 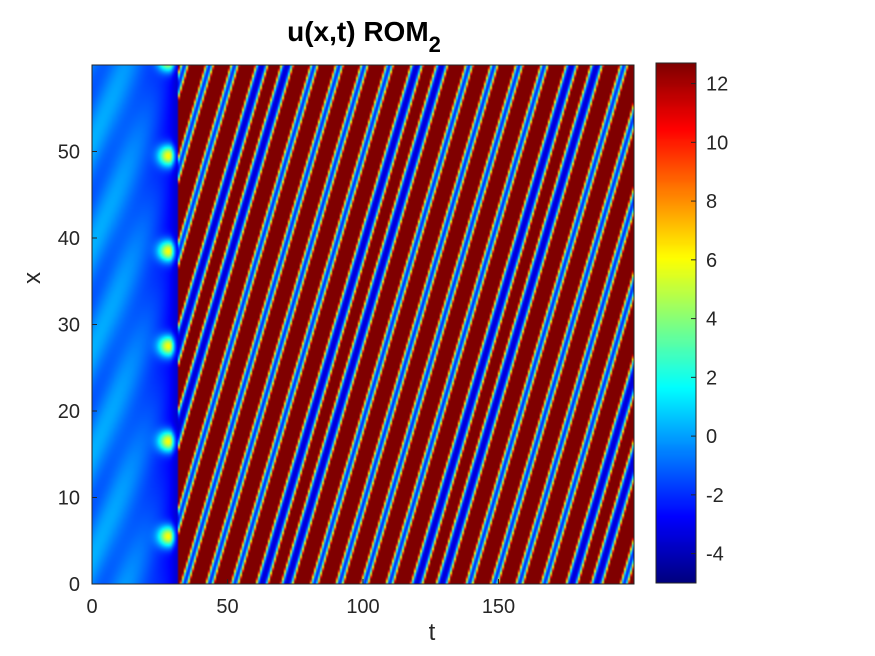 I want to click on colorbar-tick-label: 4, so click(x=711, y=320).